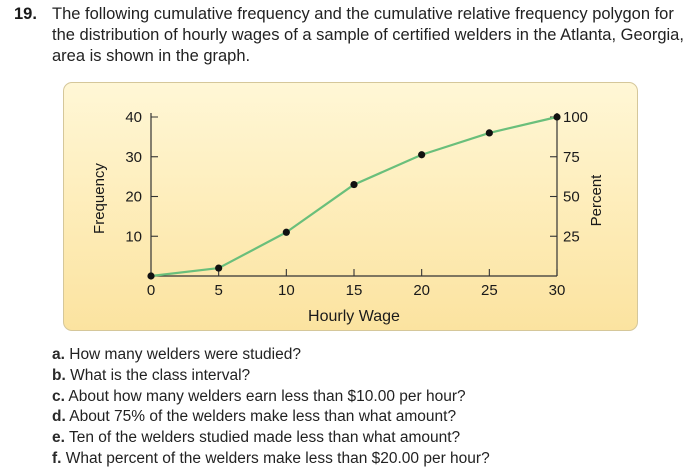 This screenshot has width=700, height=471. What do you see at coordinates (133, 236) in the screenshot?
I see `y-tick-label: 10` at bounding box center [133, 236].